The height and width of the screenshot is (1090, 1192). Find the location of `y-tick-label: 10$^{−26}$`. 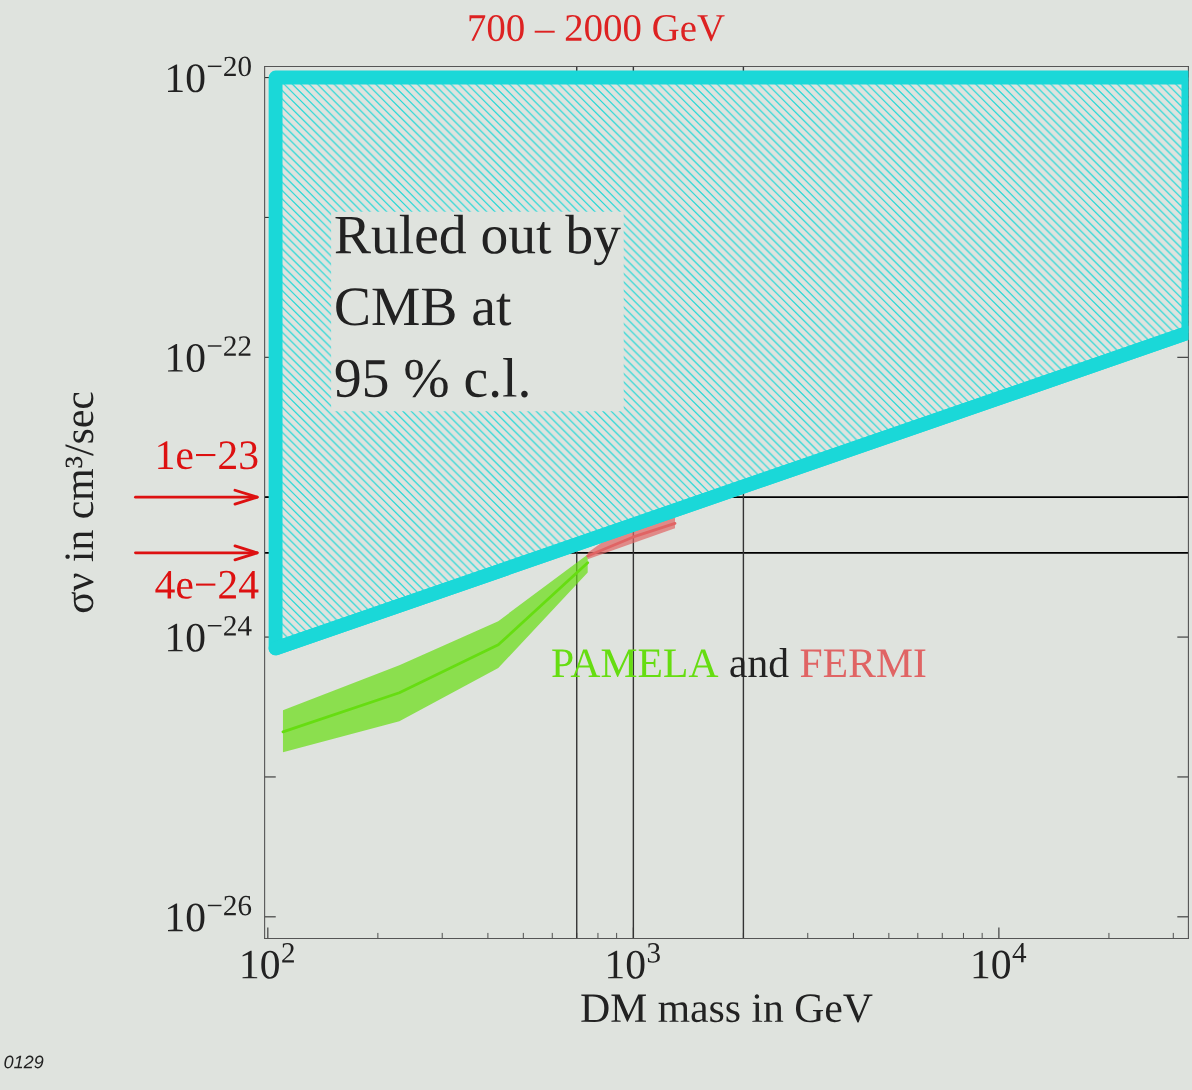

y-tick-label: 10$^{−26}$ is located at coordinates (210, 913).